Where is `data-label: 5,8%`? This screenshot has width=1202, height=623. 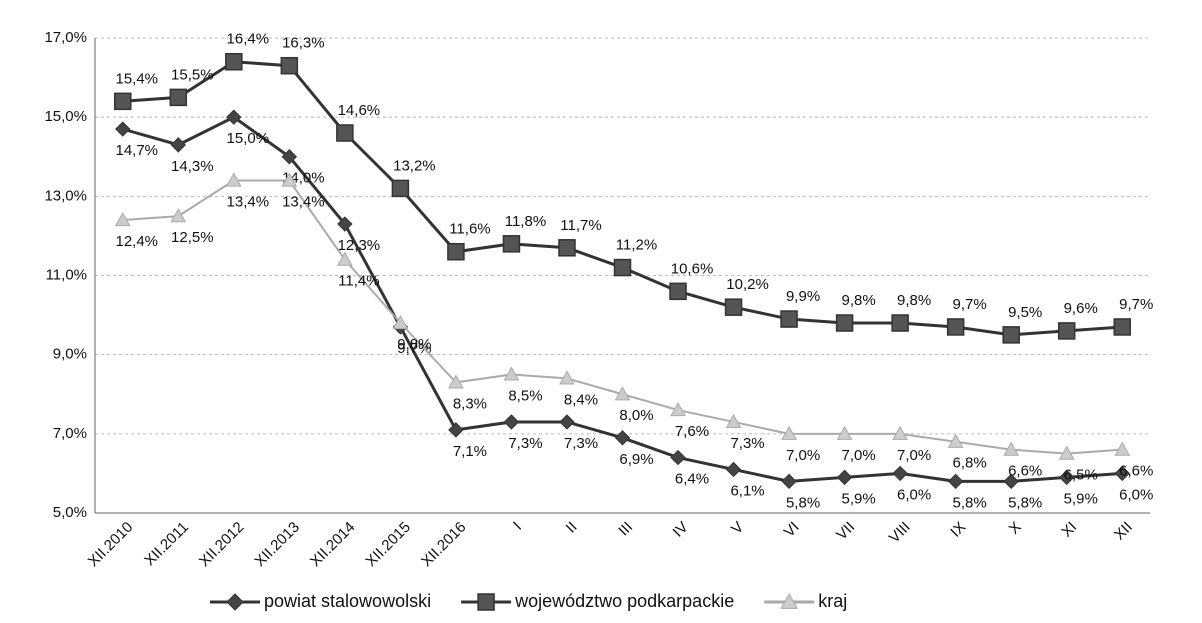
data-label: 5,8% is located at coordinates (970, 502).